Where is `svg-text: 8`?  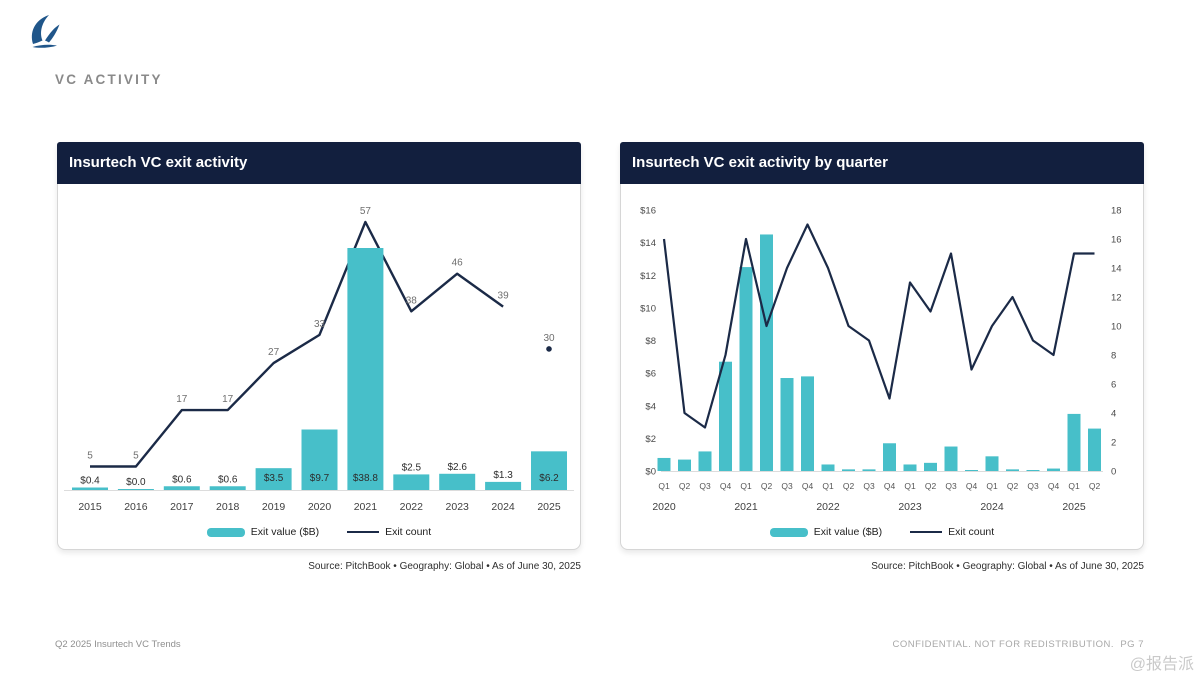
svg-text: 8 is located at coordinates (1113, 356).